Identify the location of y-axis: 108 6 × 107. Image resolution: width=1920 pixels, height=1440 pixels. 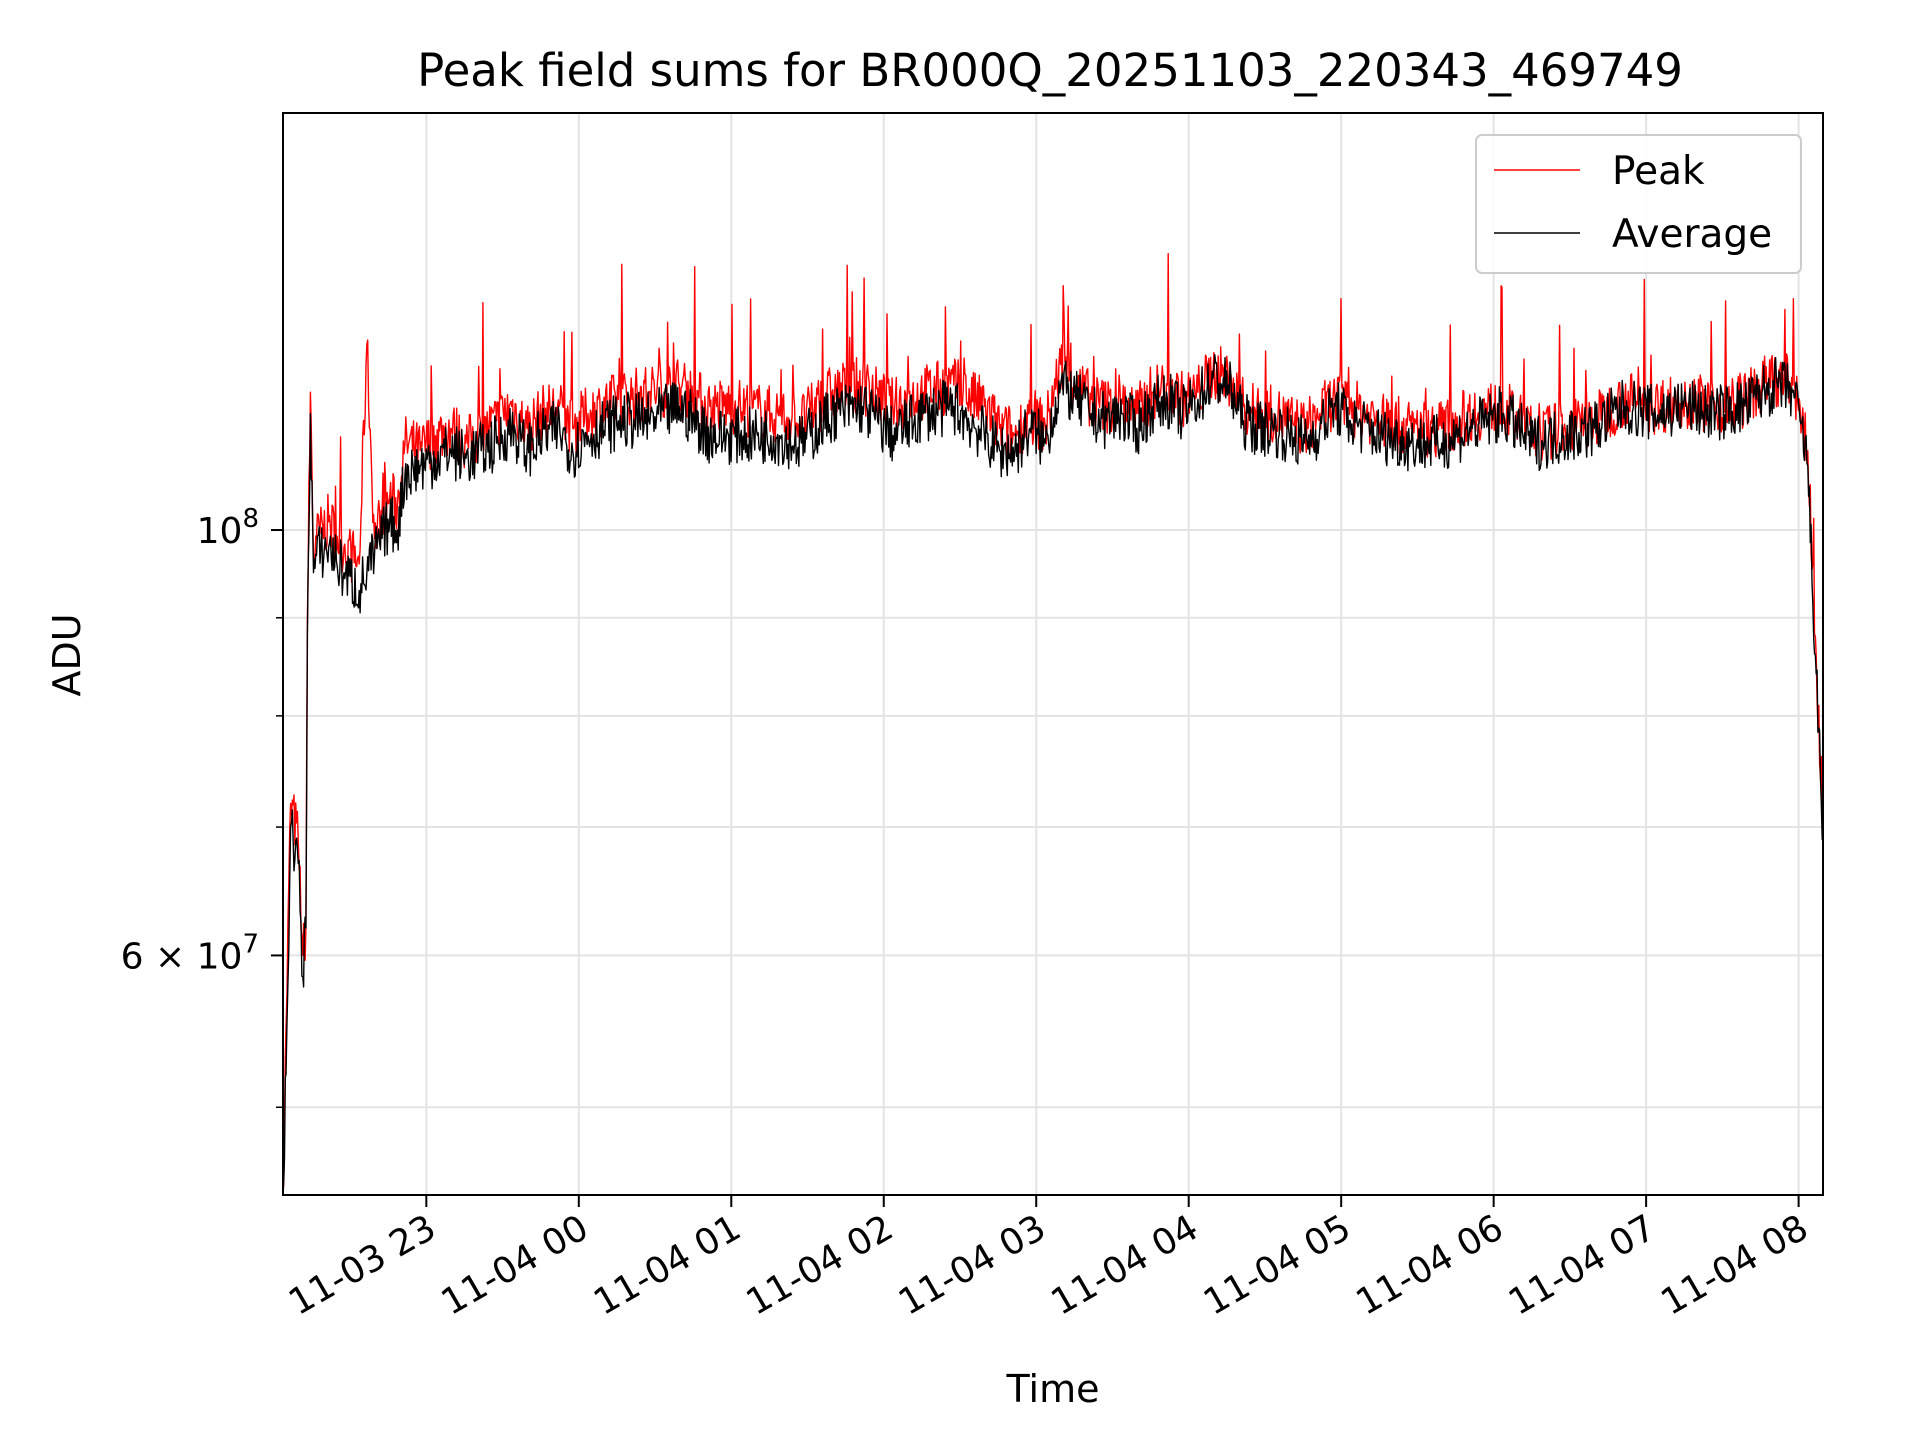
(202, 806).